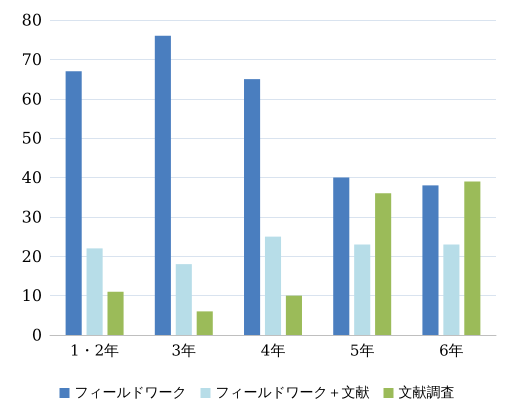  Describe the element at coordinates (451, 351) in the screenshot. I see `x-tick-label: 6年` at that location.